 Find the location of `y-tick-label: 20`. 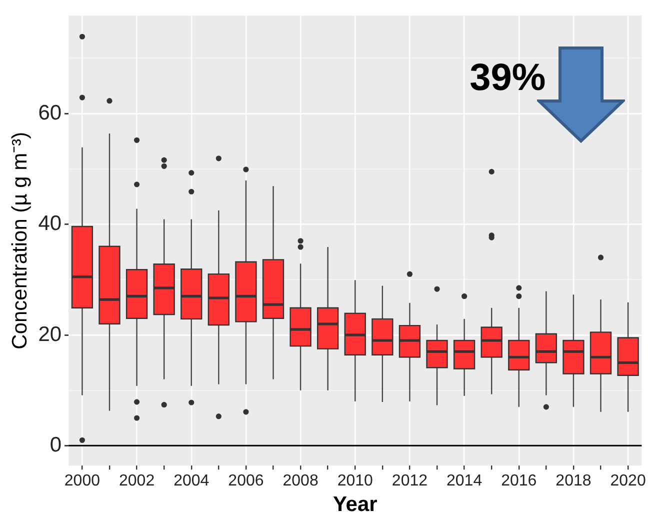

y-tick-label: 20 is located at coordinates (50, 334).